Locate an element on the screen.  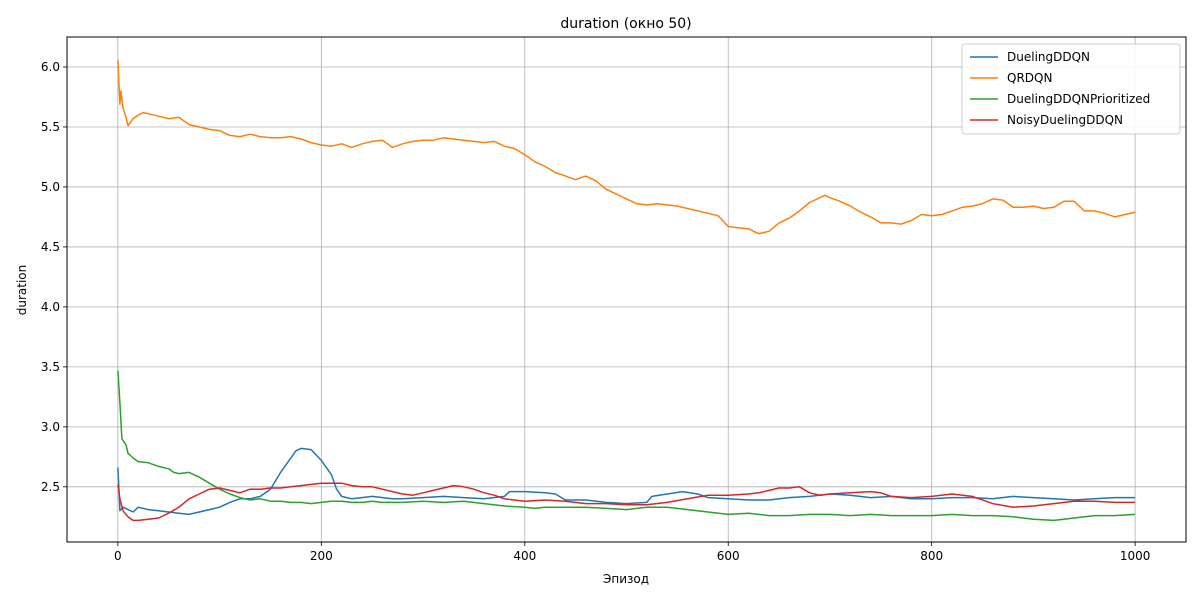
legend-label: DuelingDDQNPrioritized is located at coordinates (1078, 99).